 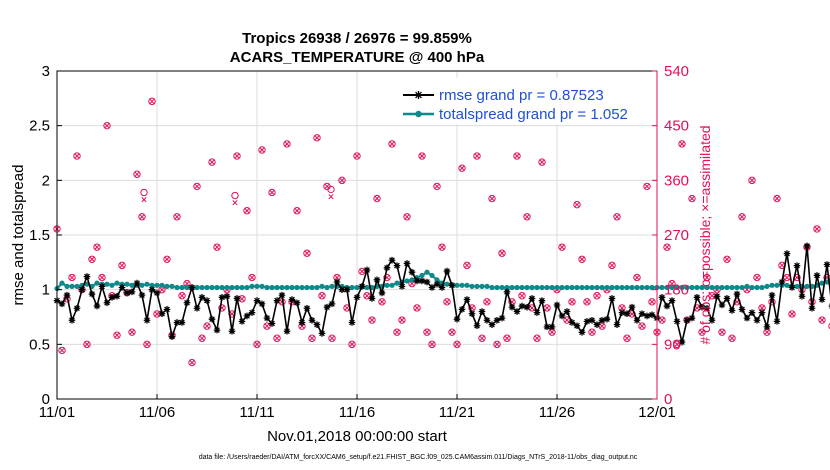 I want to click on x-tick-label: 11/16, so click(x=357, y=412).